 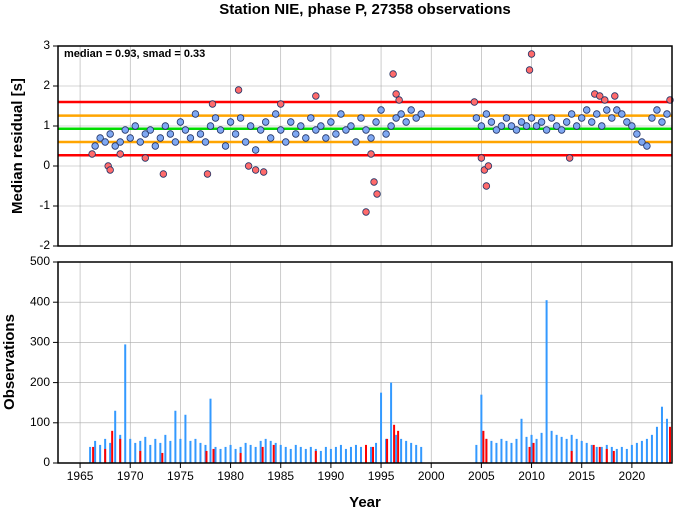 What do you see at coordinates (46, 125) in the screenshot?
I see `y-tick-label: 1` at bounding box center [46, 125].